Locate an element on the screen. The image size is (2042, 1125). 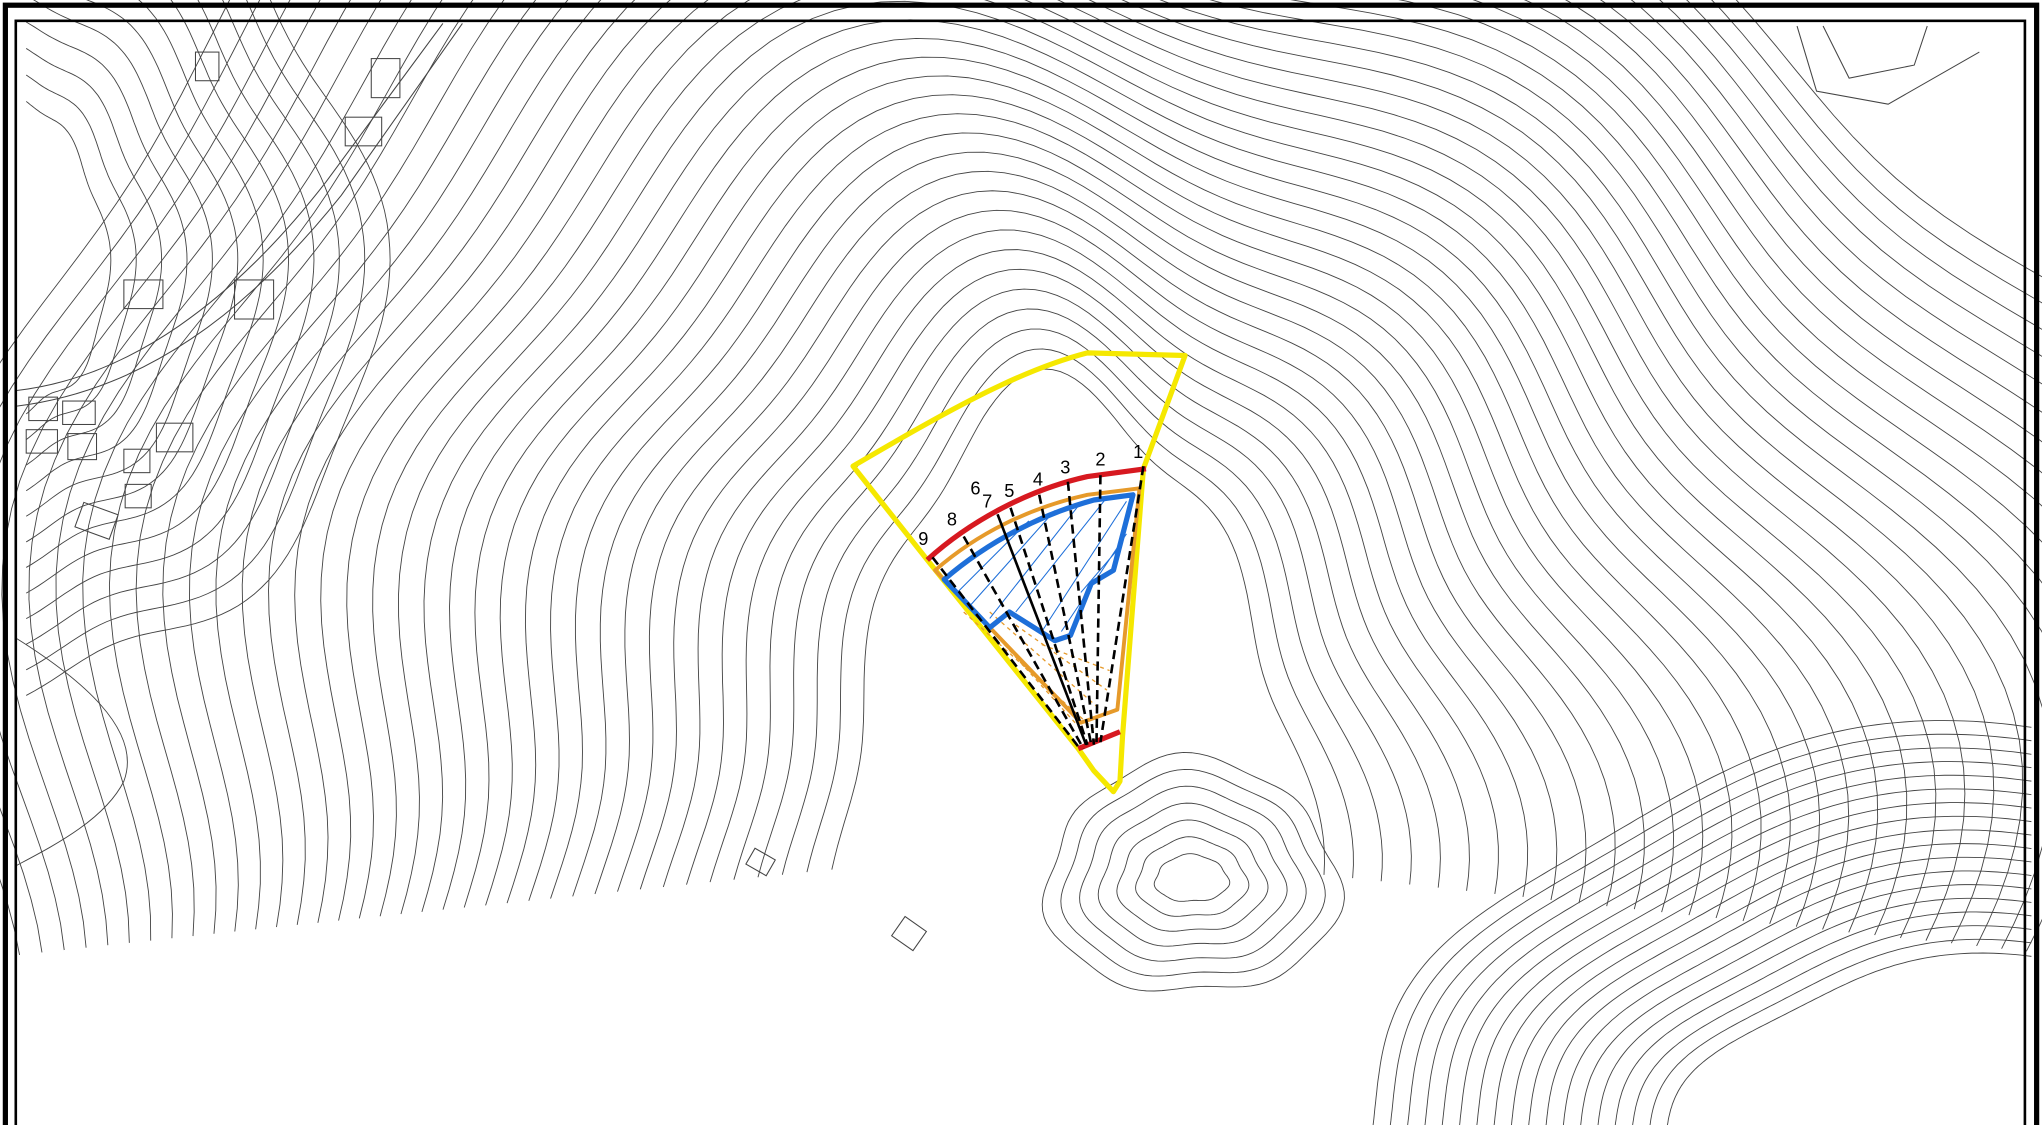
section-label: 3 is located at coordinates (1065, 468).